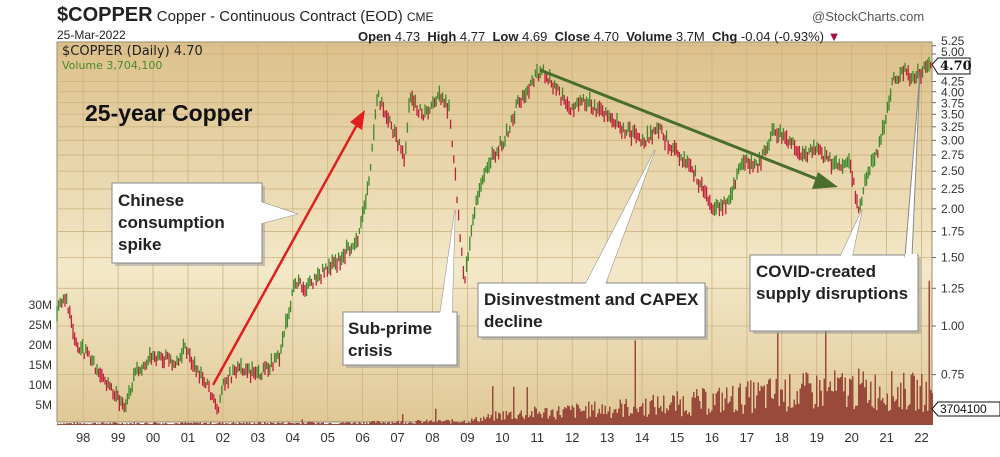  Describe the element at coordinates (953, 140) in the screenshot. I see `y-tick-label: 3.00` at that location.